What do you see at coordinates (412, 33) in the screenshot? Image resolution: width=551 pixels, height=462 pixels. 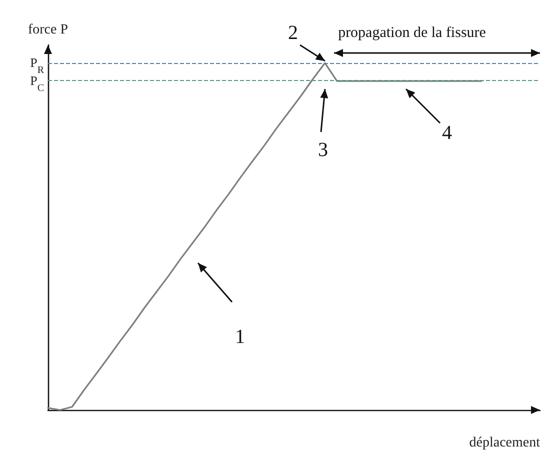 I see `text: propagation de la fissure` at bounding box center [412, 33].